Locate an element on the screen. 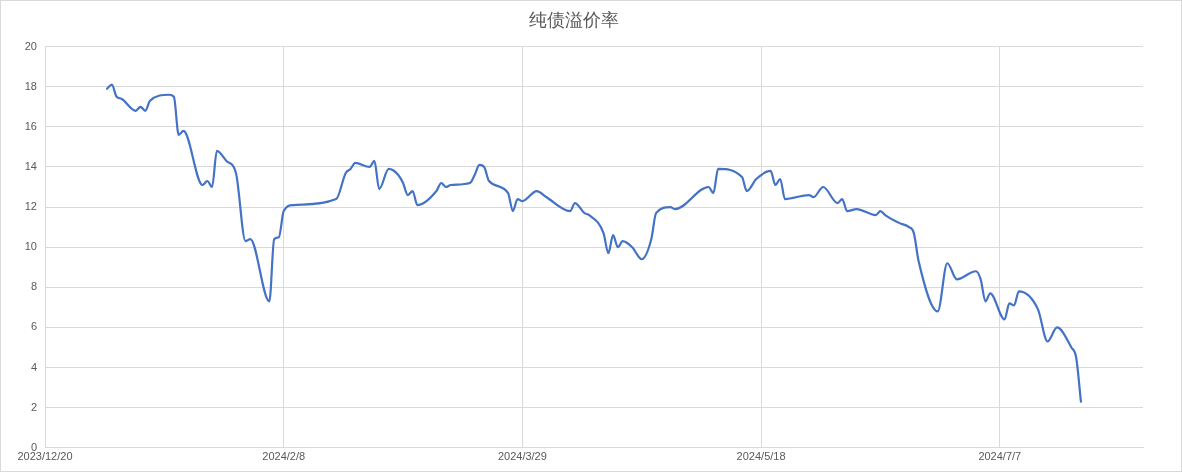  y-tick-label: 16 is located at coordinates (30, 125).